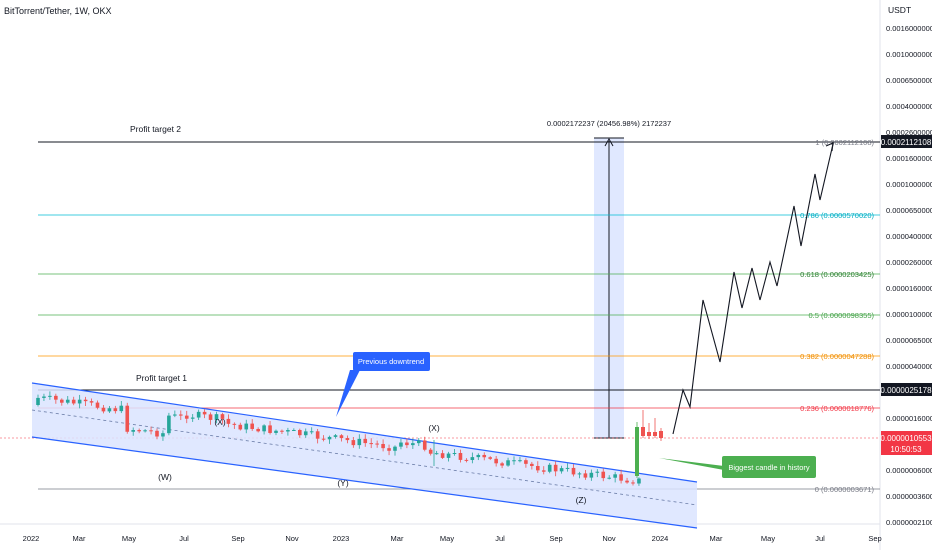 Image resolution: width=932 pixels, height=550 pixels. What do you see at coordinates (753, 289) in the screenshot?
I see `projection-path` at bounding box center [753, 289].